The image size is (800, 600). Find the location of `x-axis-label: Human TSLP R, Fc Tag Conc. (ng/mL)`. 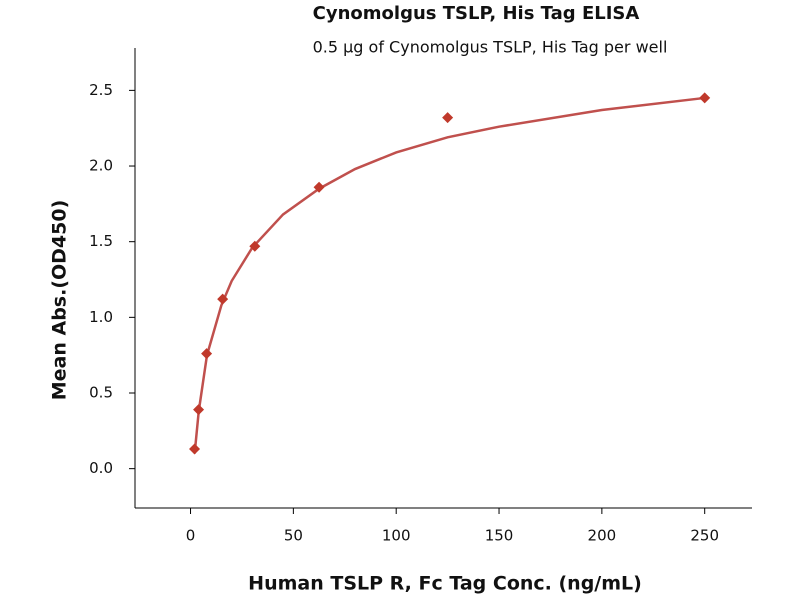

x-axis-label: Human TSLP R, Fc Tag Conc. (ng/mL) is located at coordinates (445, 584).